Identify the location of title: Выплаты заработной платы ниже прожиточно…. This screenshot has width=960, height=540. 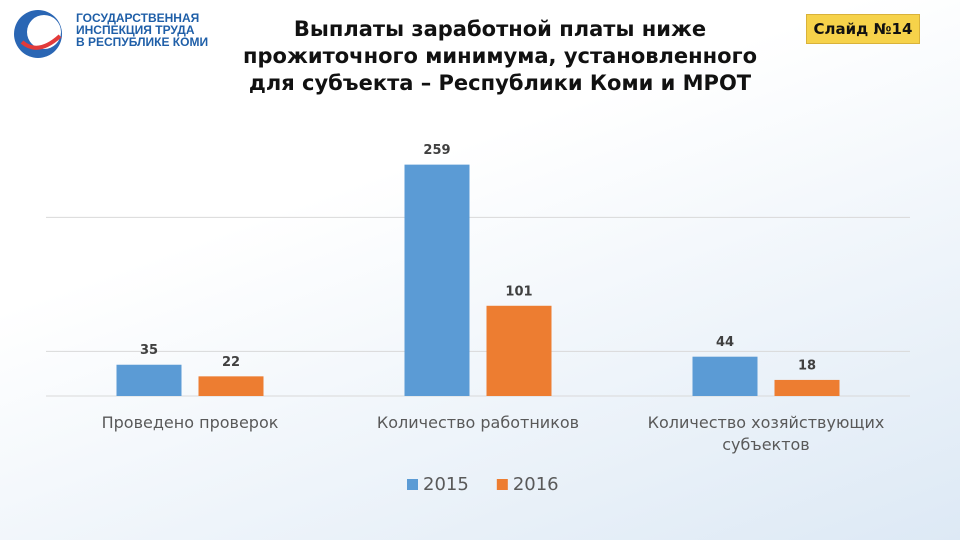
(500, 56).